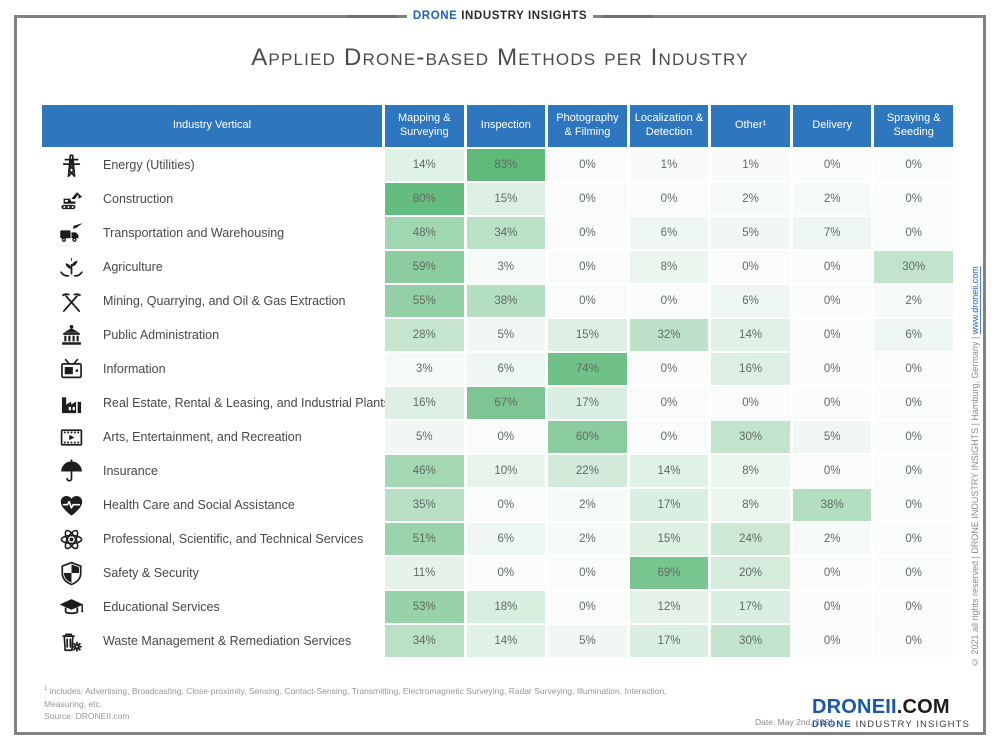 The height and width of the screenshot is (750, 1000). What do you see at coordinates (854, 707) in the screenshot?
I see `logo-droneii-word: DRONEII` at bounding box center [854, 707].